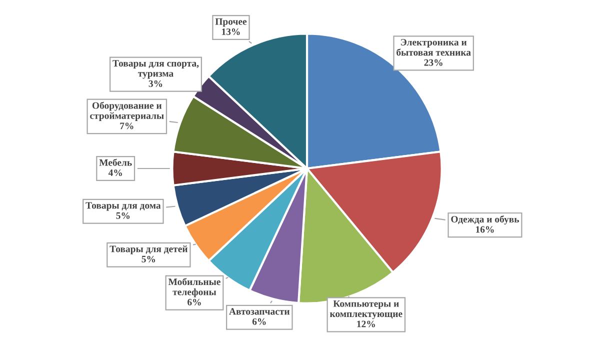  Describe the element at coordinates (433, 62) in the screenshot. I see `data-label: 23%` at that location.